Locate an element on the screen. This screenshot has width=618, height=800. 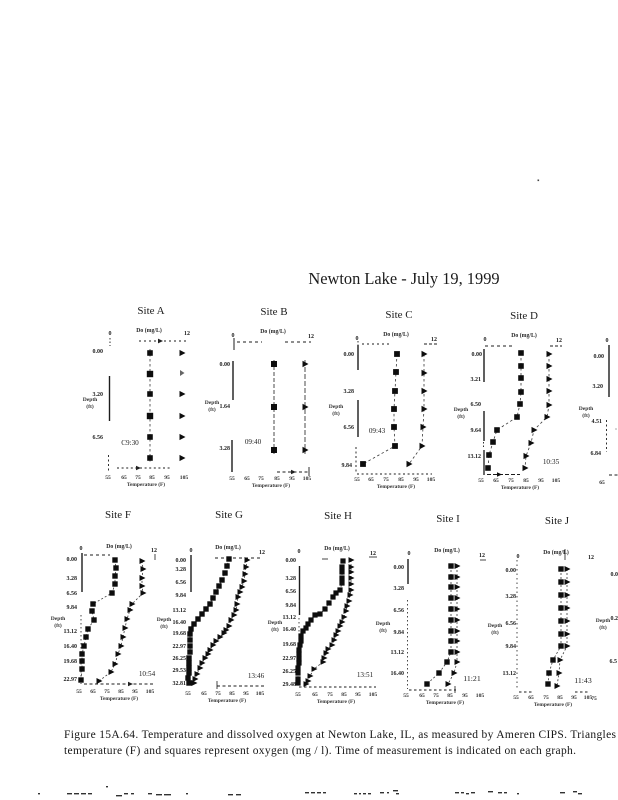
svg-text: Site C is located at coordinates (398, 315).